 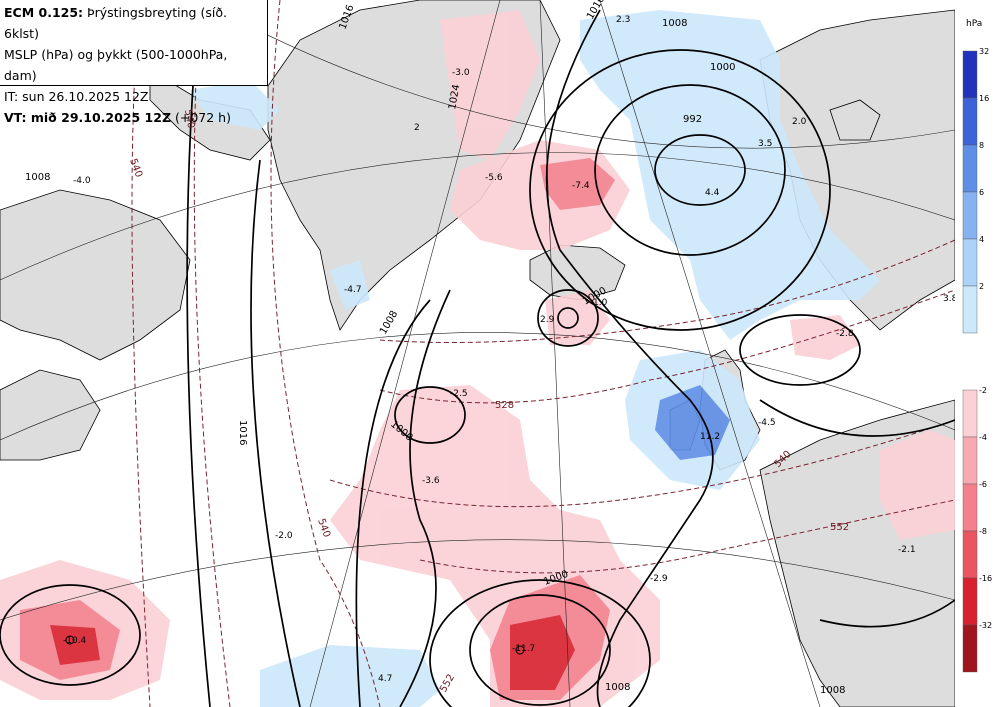 I want to click on isobar-label: 1016, so click(x=242, y=432).